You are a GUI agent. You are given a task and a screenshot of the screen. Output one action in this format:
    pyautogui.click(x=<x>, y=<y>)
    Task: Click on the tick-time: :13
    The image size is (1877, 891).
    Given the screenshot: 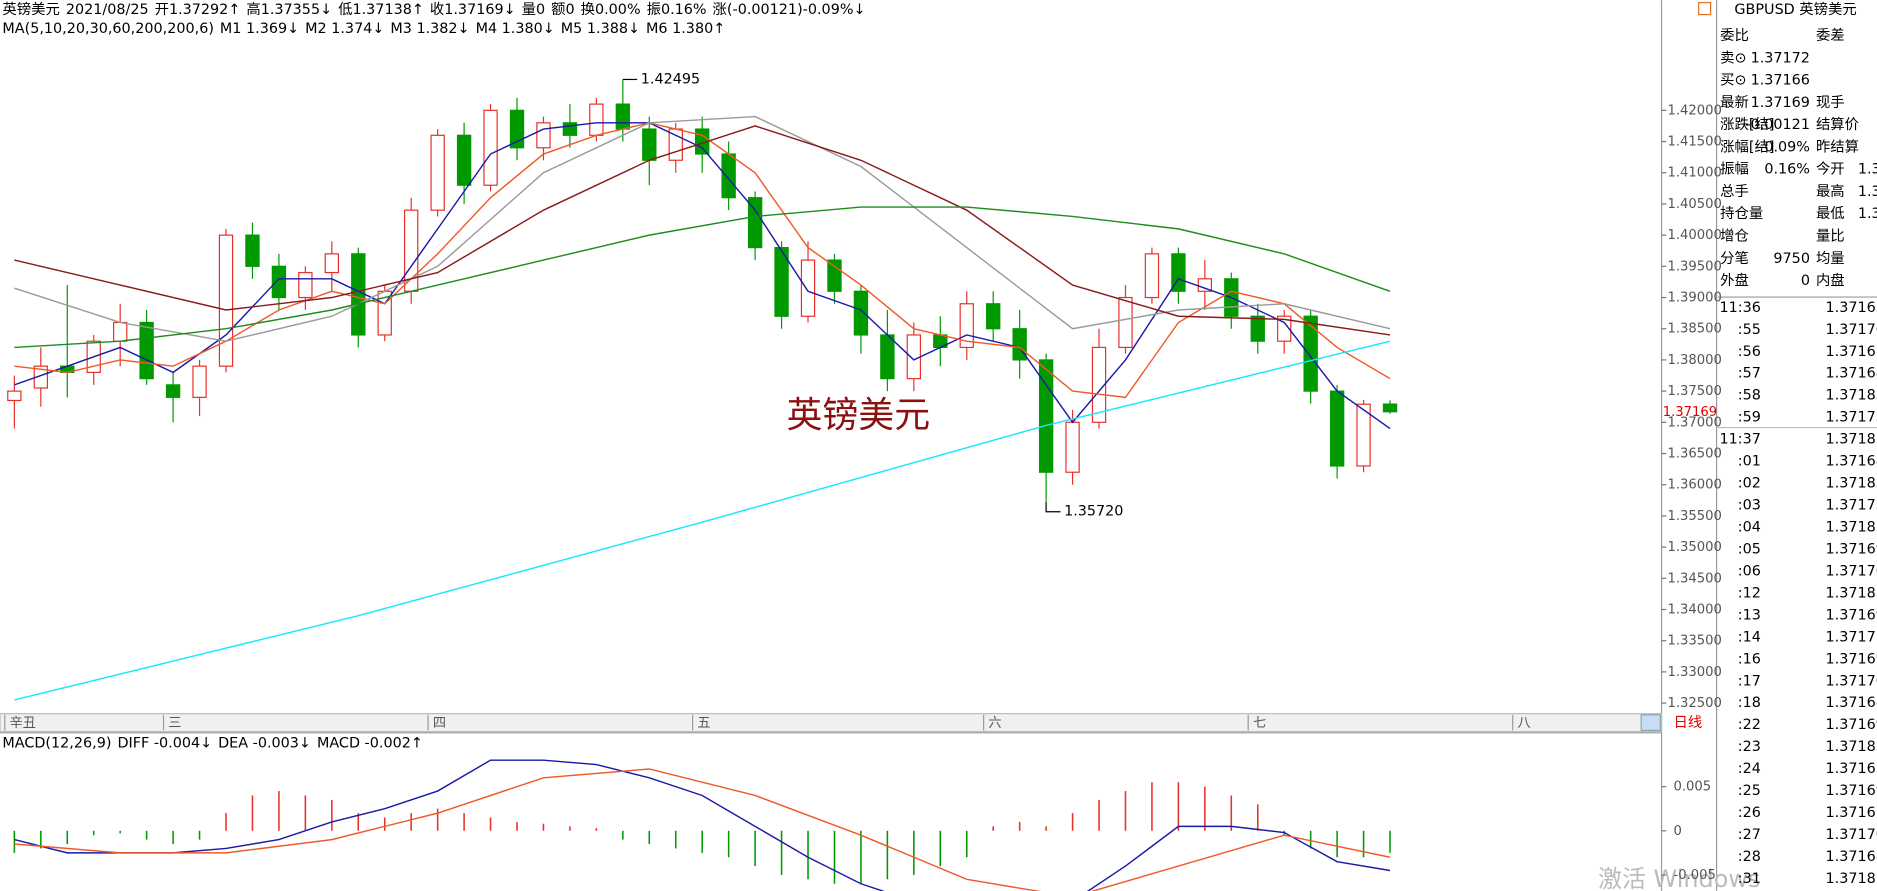 What is the action you would take?
    pyautogui.click(x=1749, y=615)
    